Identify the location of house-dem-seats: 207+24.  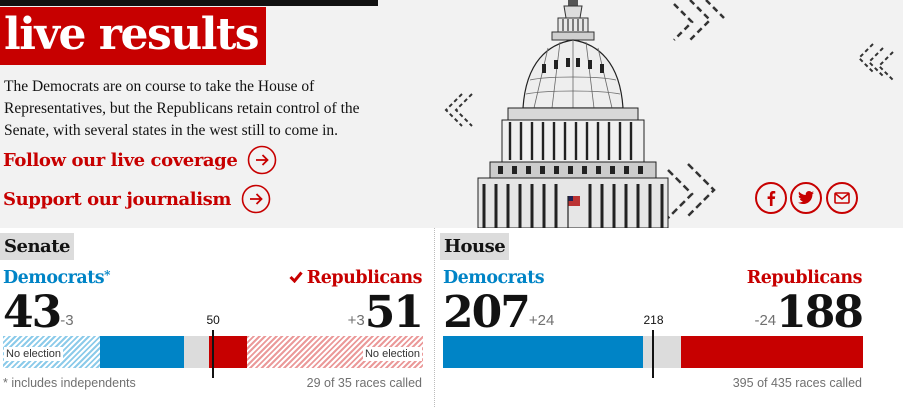
(498, 313).